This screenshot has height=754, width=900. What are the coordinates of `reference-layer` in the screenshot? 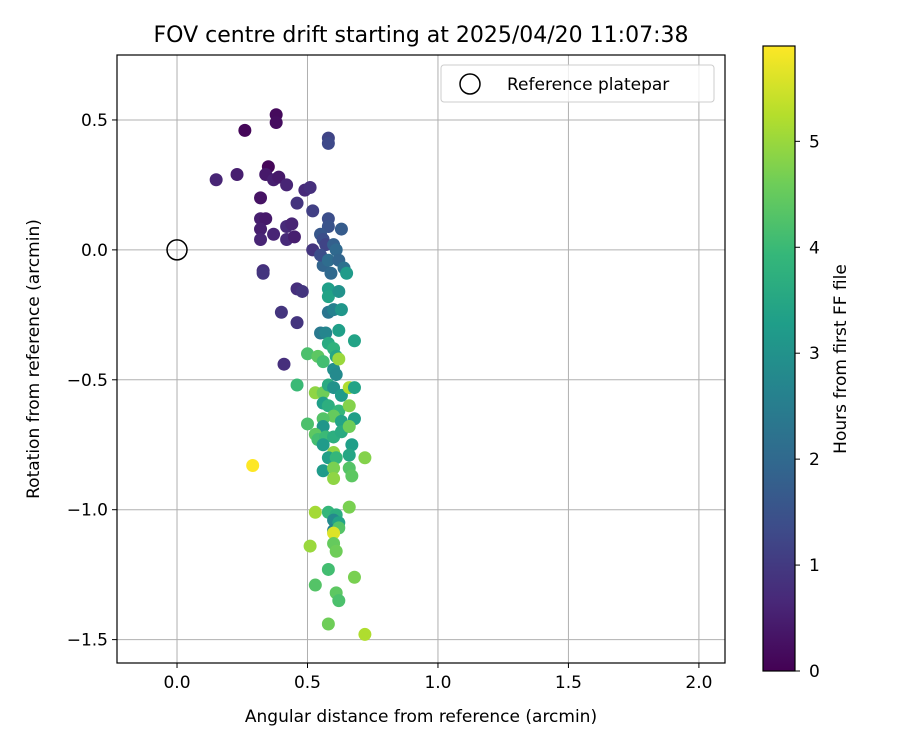 It's located at (177, 250).